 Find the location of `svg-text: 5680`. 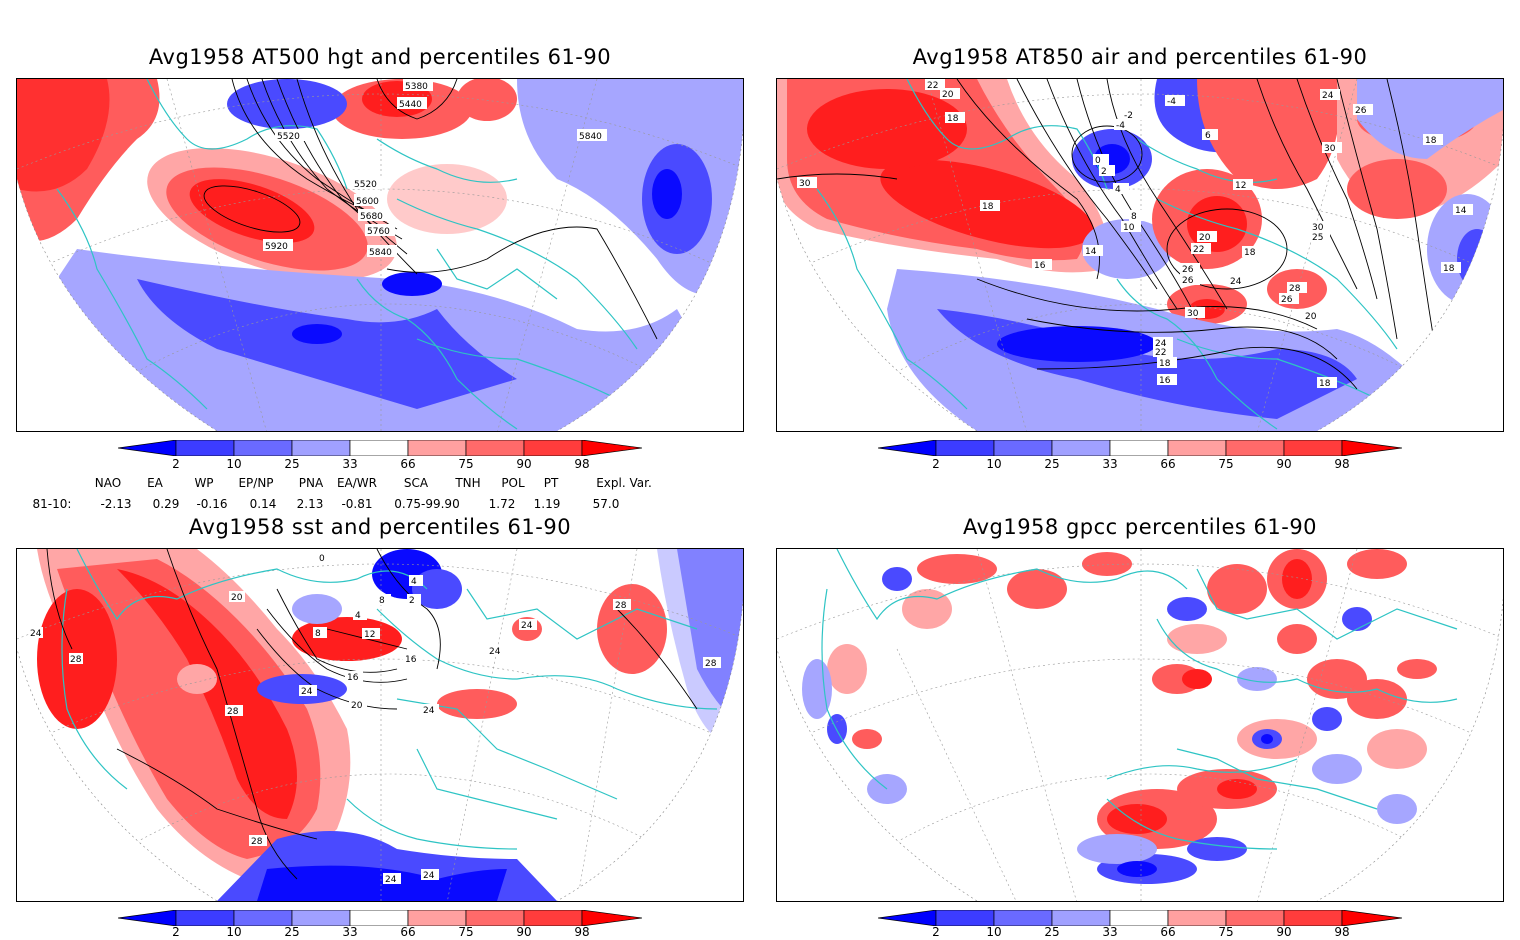

svg-text: 5680 is located at coordinates (371, 217).